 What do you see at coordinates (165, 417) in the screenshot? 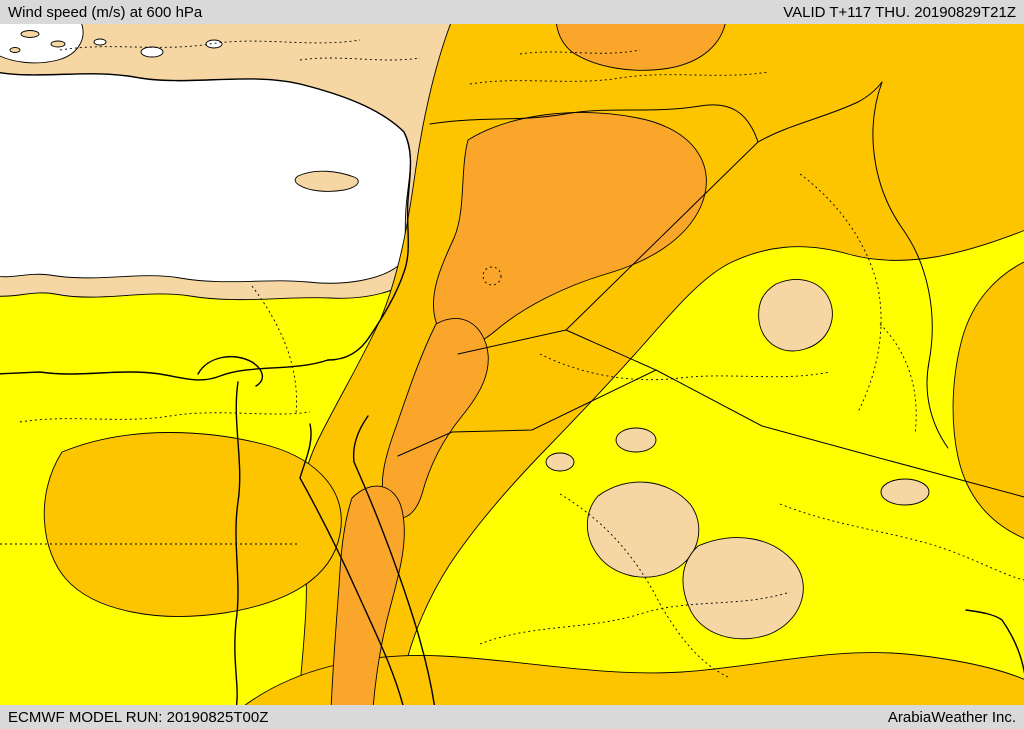
I see `dotted-contour-egypt-north` at bounding box center [165, 417].